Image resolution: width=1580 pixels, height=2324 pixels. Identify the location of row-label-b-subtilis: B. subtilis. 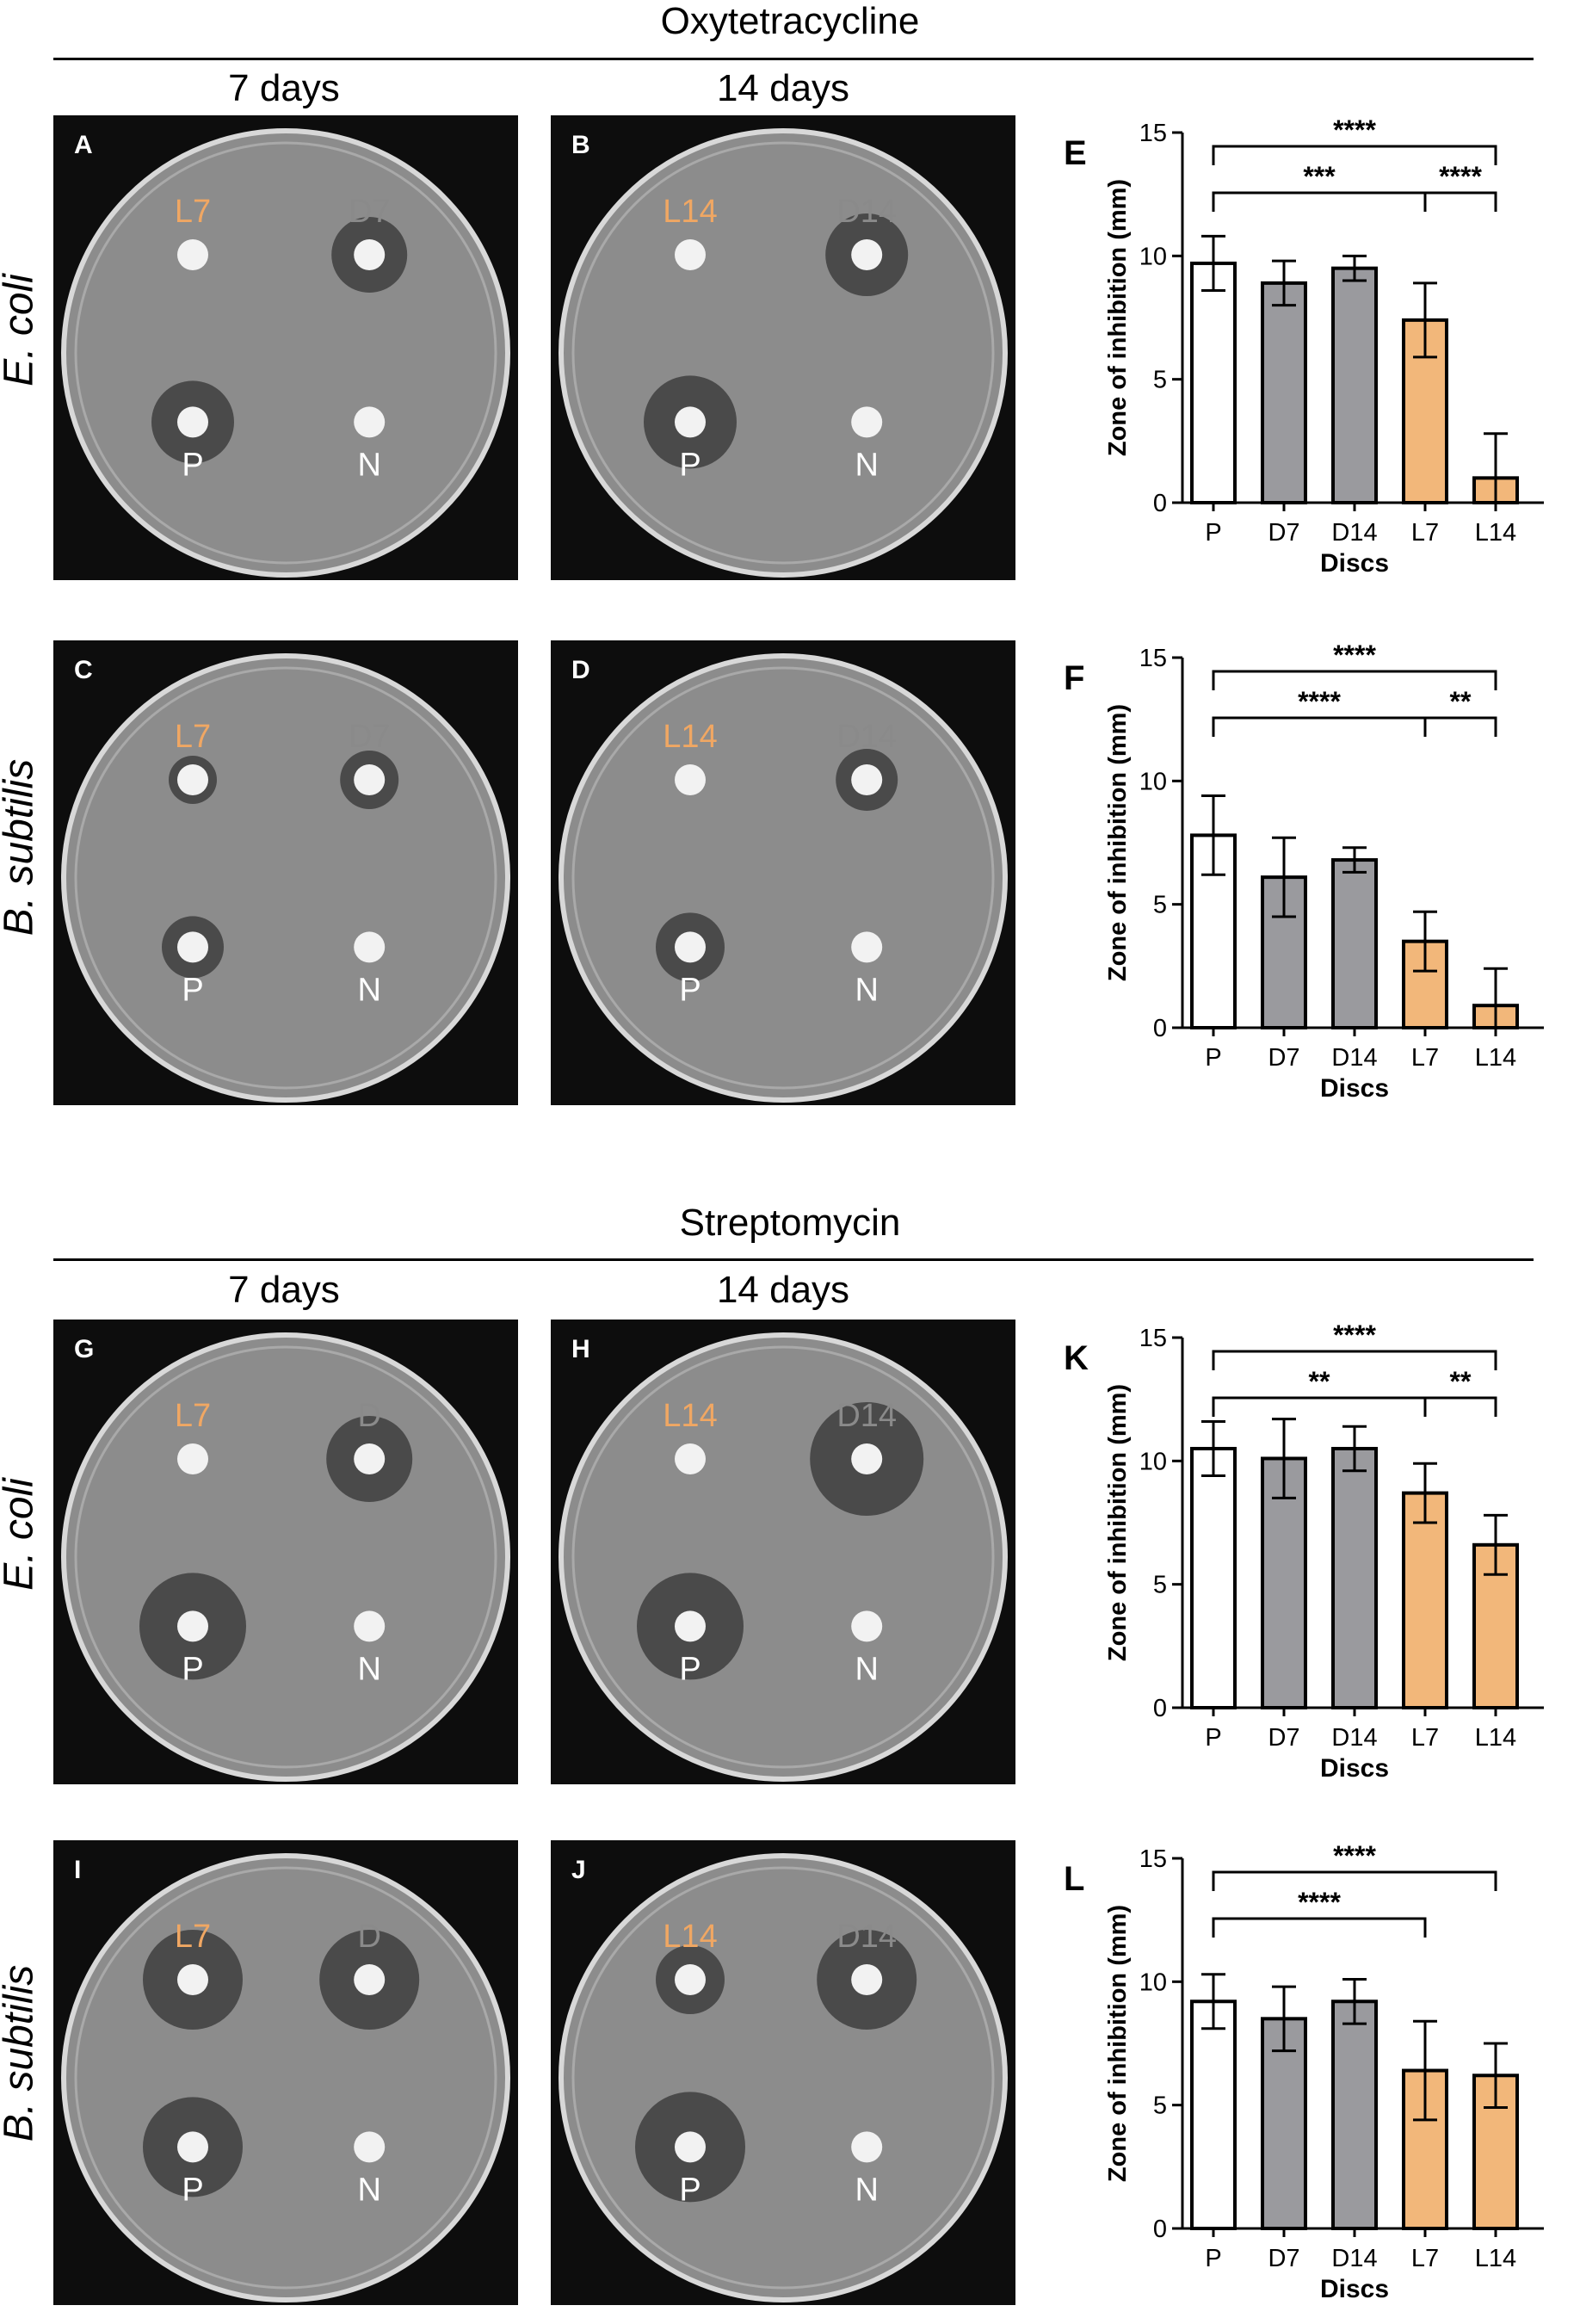
(21, 2053).